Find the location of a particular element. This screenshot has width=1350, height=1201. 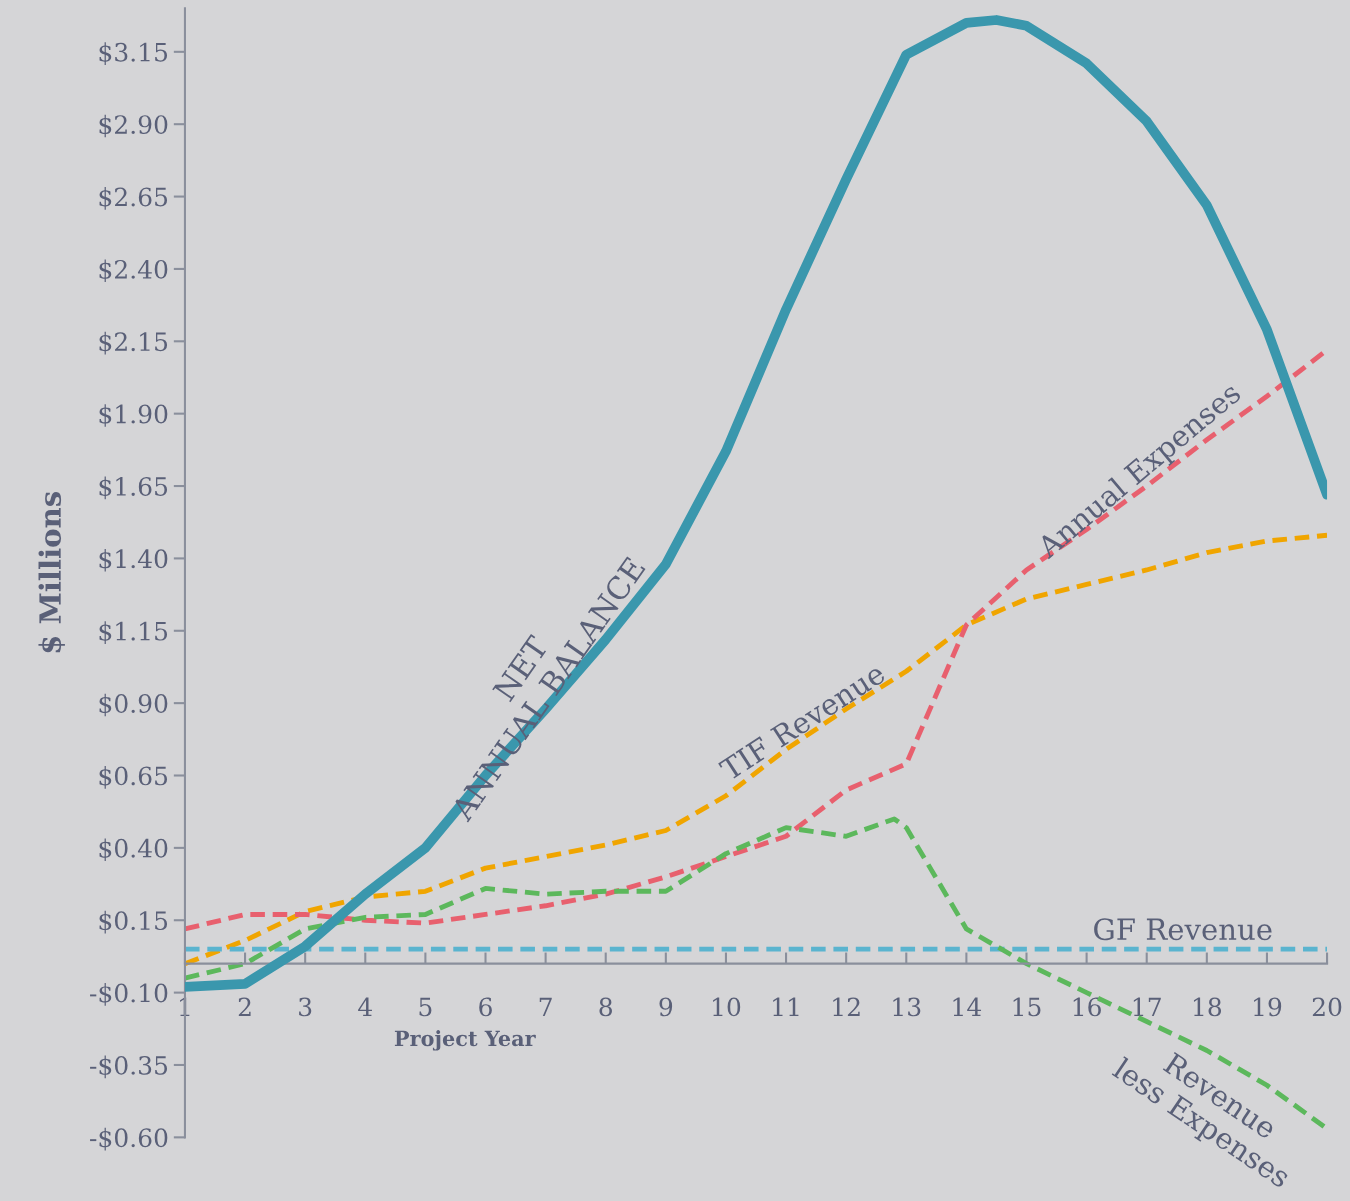

y-tick-label: $0.65 is located at coordinates (133, 777).